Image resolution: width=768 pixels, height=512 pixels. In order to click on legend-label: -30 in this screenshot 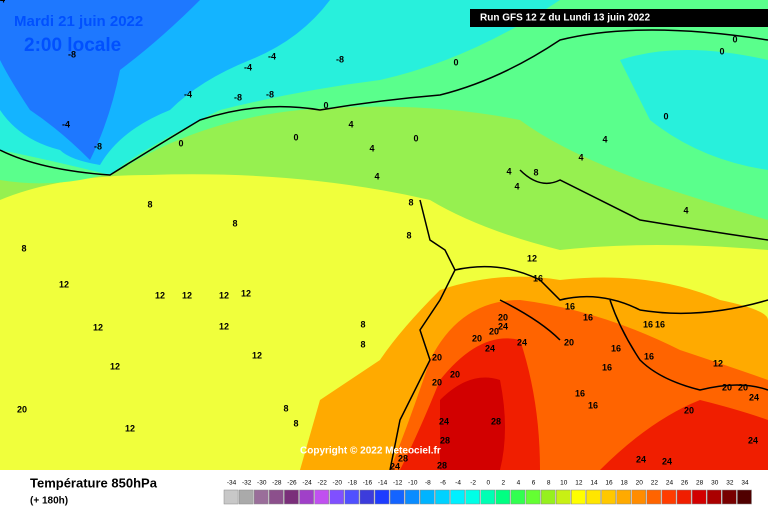, I will do `click(262, 483)`.